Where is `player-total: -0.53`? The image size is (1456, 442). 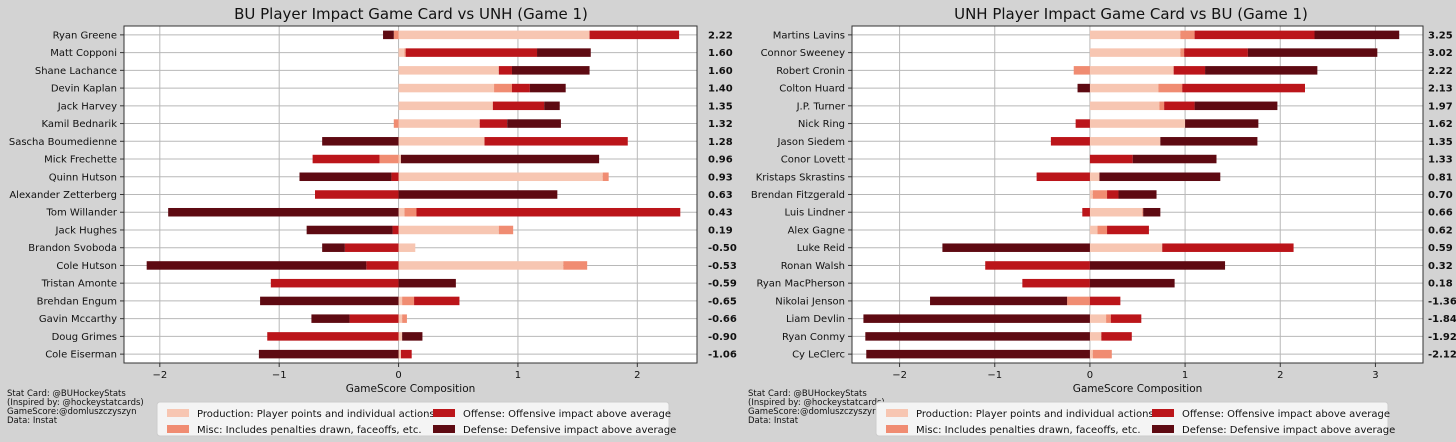 player-total: -0.53 is located at coordinates (722, 266).